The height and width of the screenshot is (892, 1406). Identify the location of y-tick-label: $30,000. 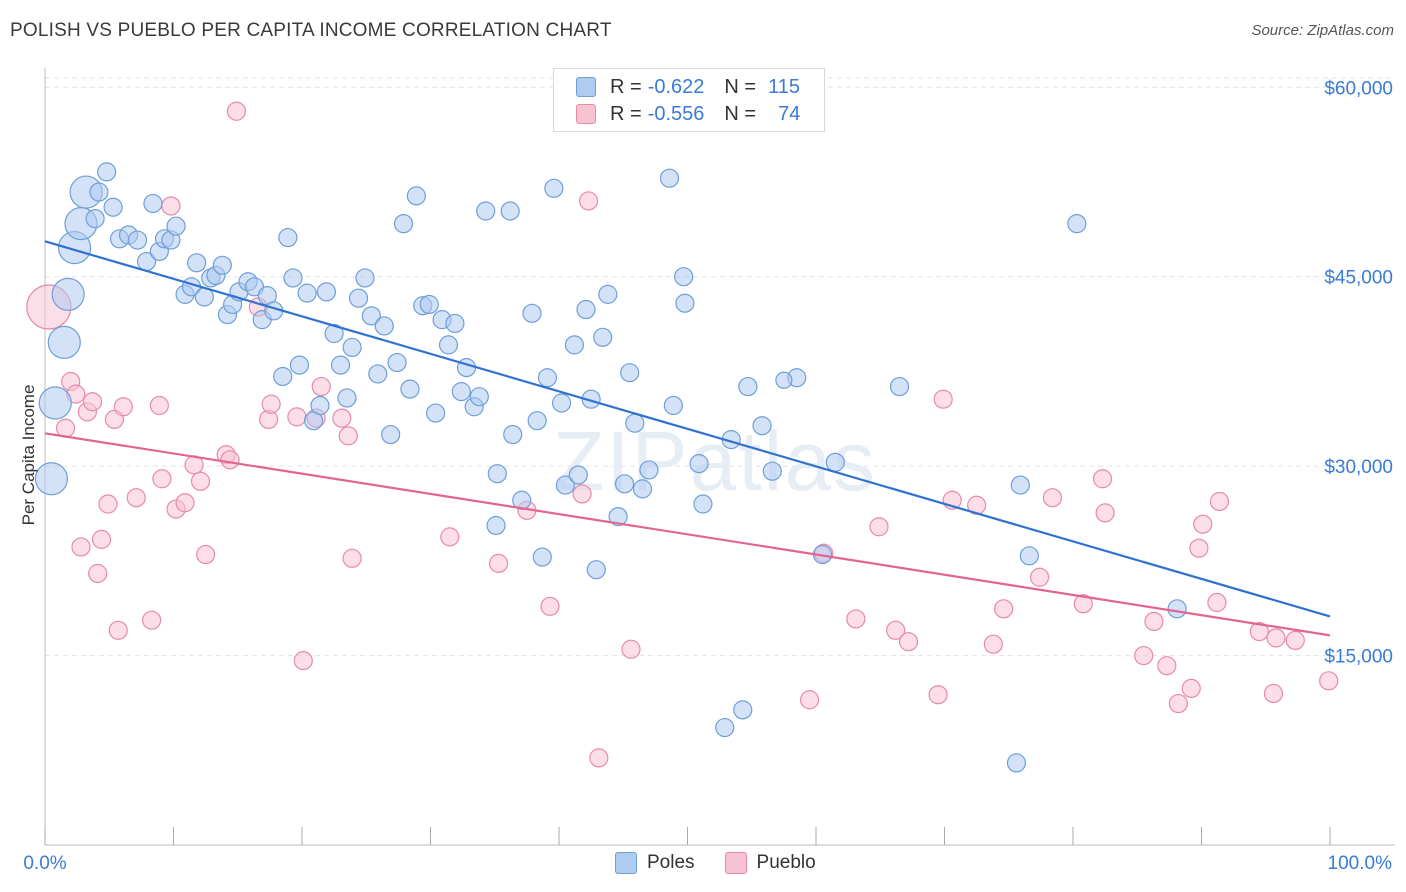
(1358, 467).